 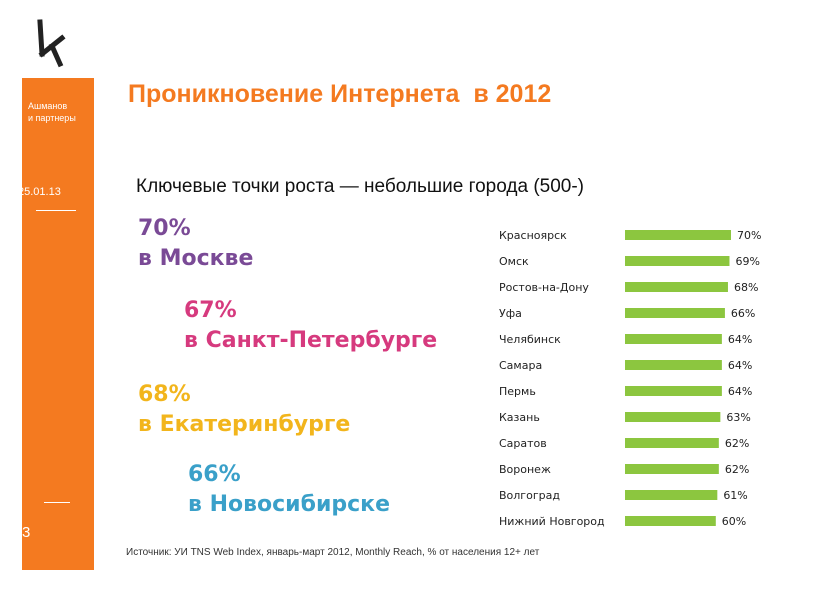 I want to click on data-label: 68%, so click(x=746, y=287).